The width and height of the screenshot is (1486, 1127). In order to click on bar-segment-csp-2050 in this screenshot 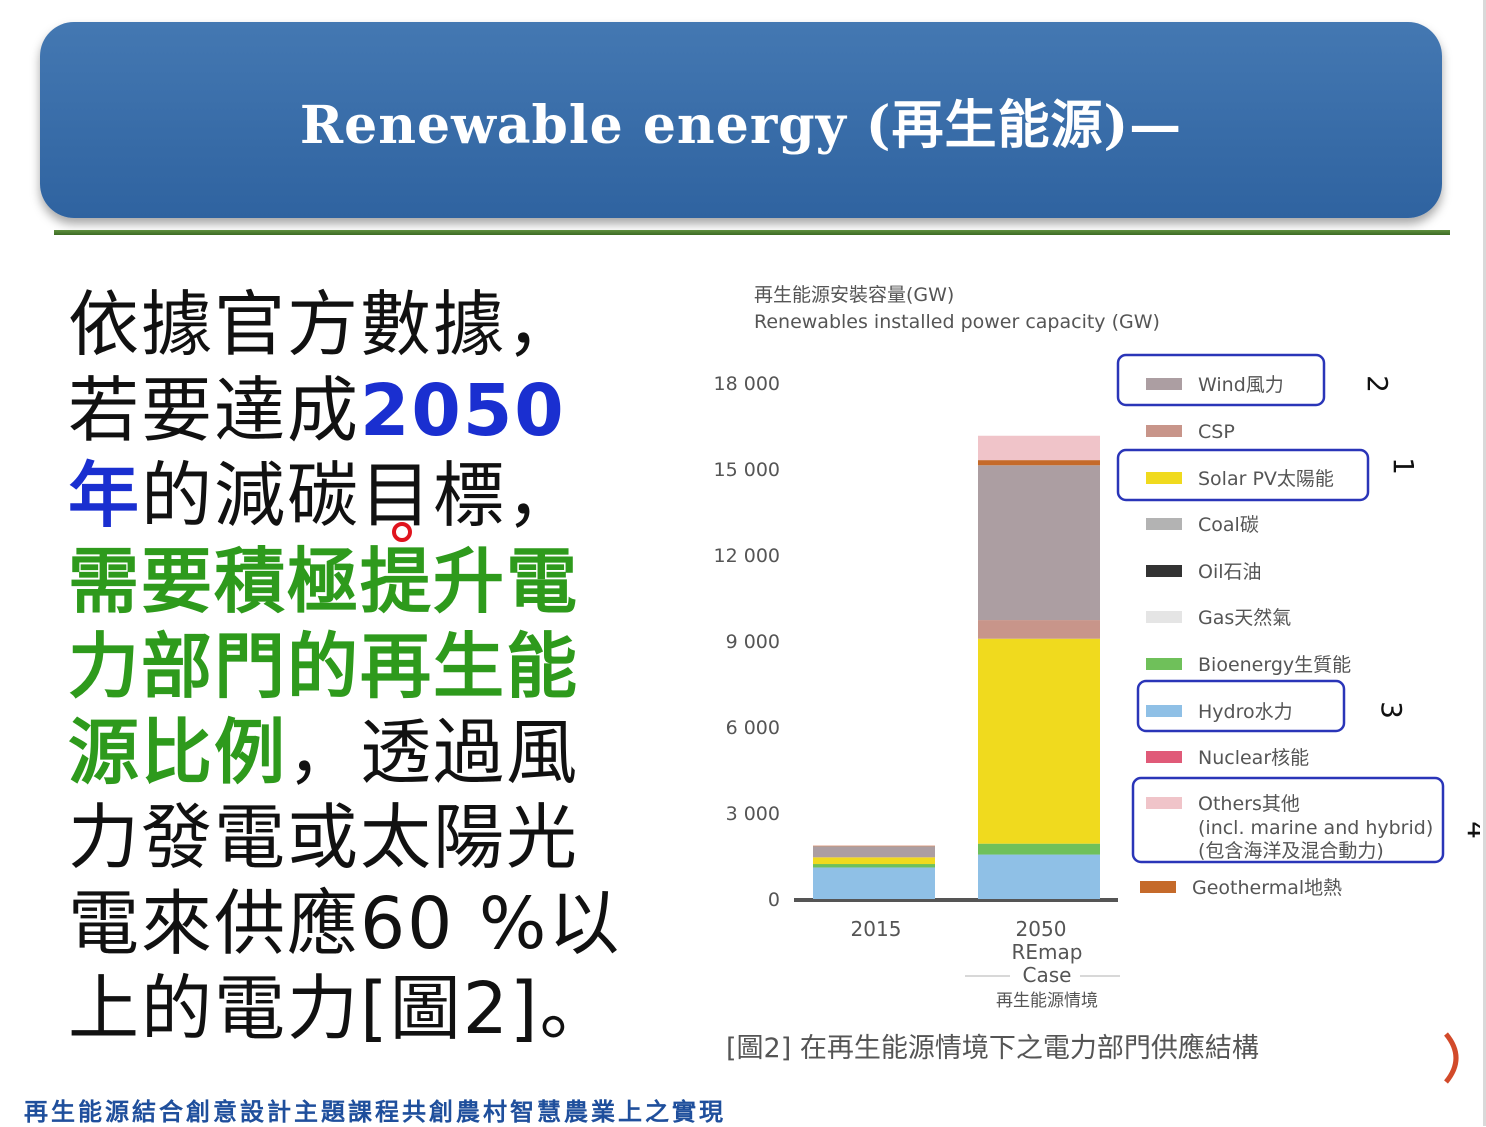, I will do `click(1039, 629)`.